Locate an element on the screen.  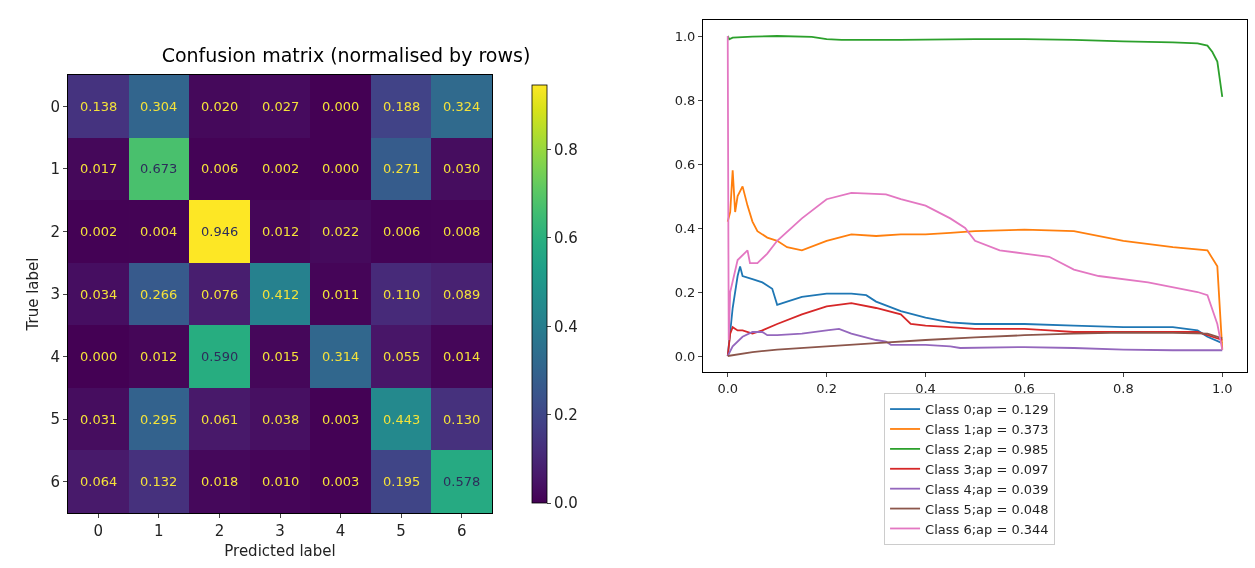
x-tick-label: 0.2 is located at coordinates (826, 388).